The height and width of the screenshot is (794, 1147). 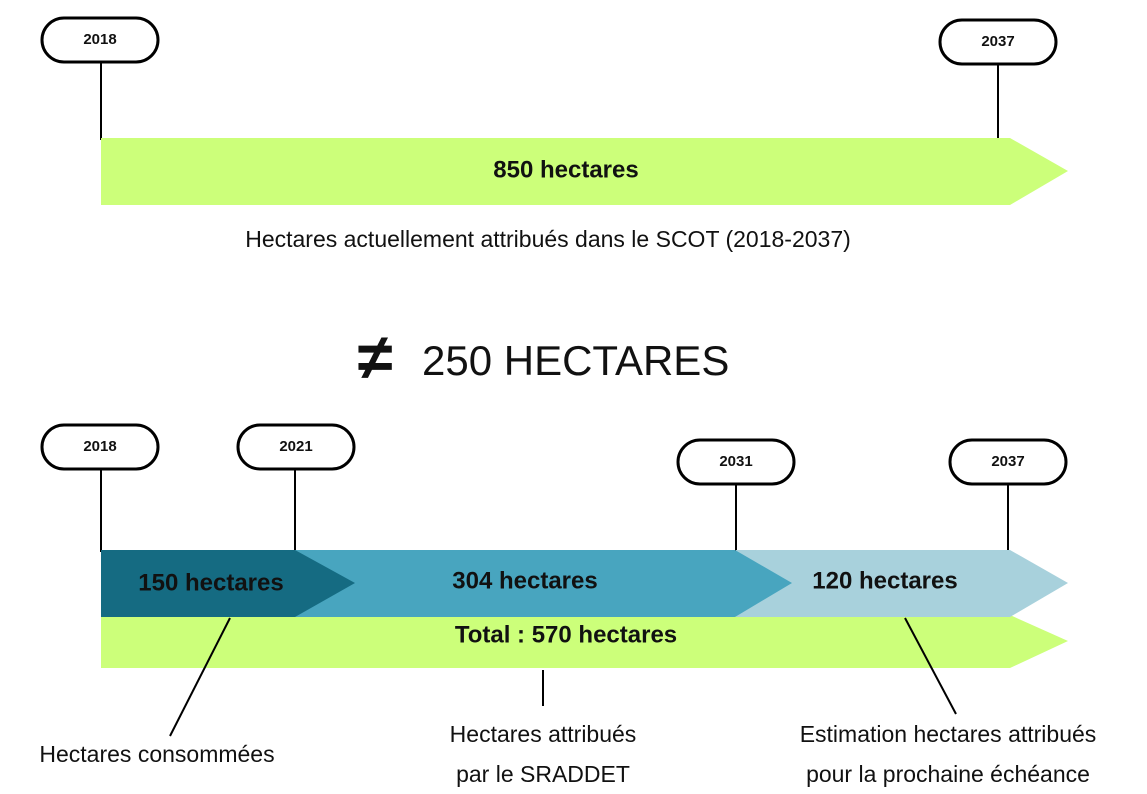 What do you see at coordinates (948, 734) in the screenshot?
I see `note: Estimation hectares attribués` at bounding box center [948, 734].